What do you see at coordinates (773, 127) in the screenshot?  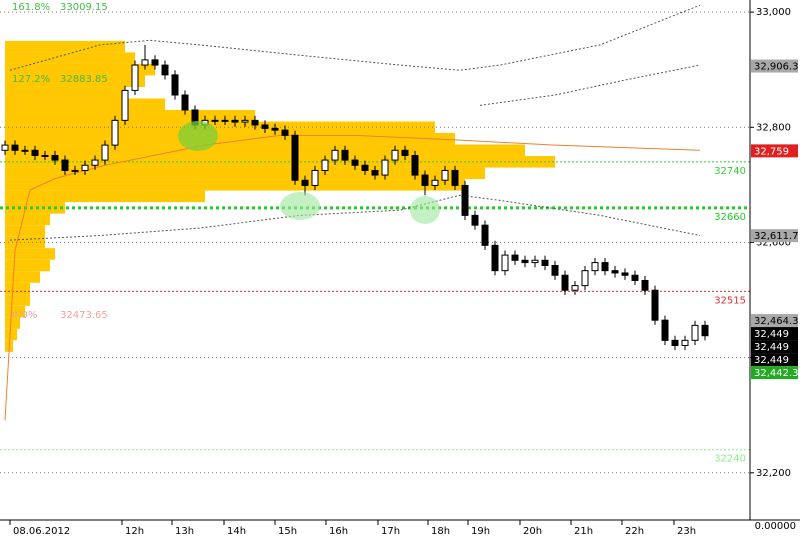 I see `y-tick-label: 32,800` at bounding box center [773, 127].